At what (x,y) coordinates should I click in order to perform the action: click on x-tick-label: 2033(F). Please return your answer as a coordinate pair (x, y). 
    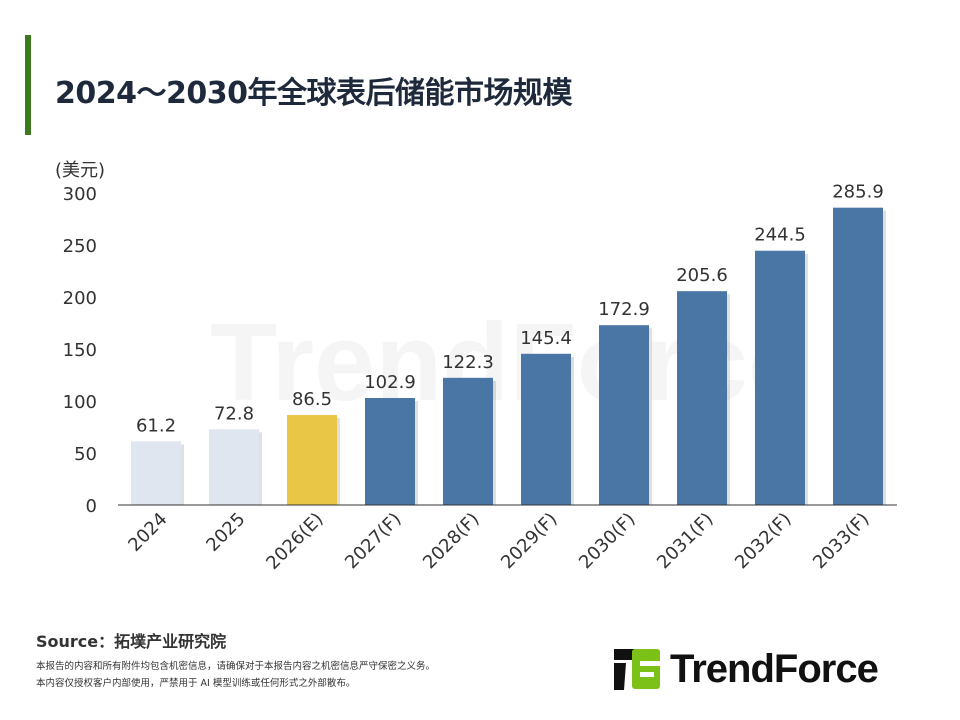
    Looking at the image, I should click on (841, 541).